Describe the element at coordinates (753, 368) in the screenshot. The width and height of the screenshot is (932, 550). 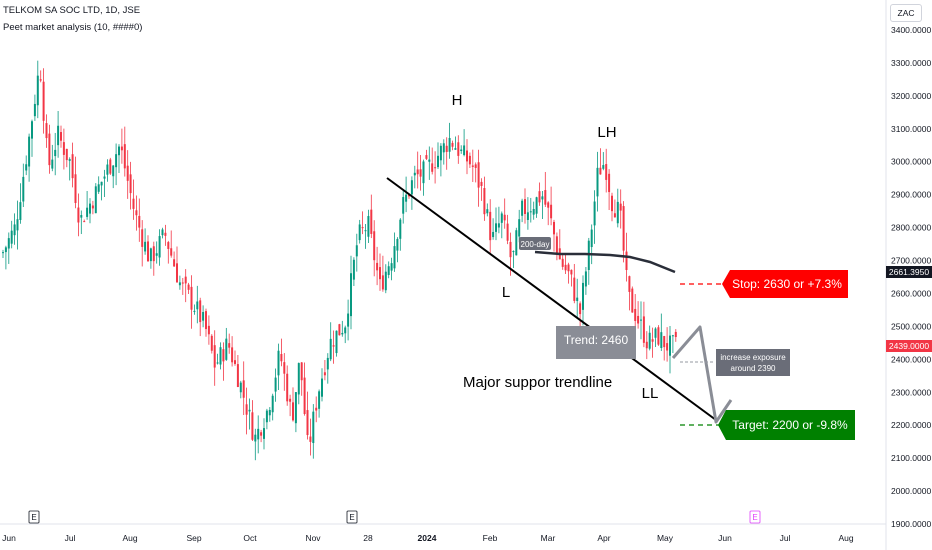
I see `exposure-note-line2: around 2390` at that location.